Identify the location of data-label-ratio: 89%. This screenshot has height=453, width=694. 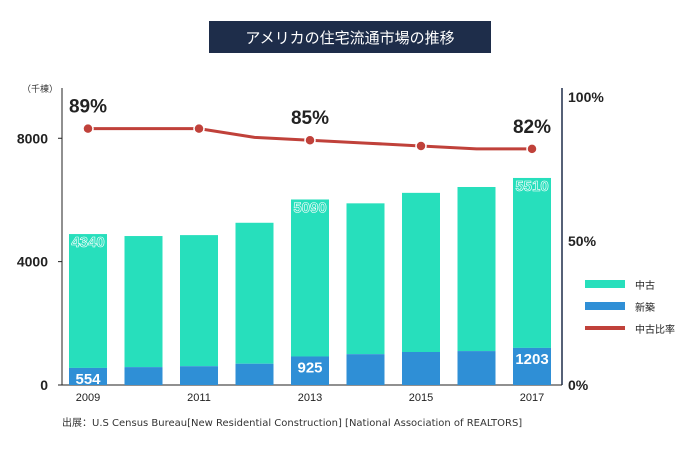
(88, 107).